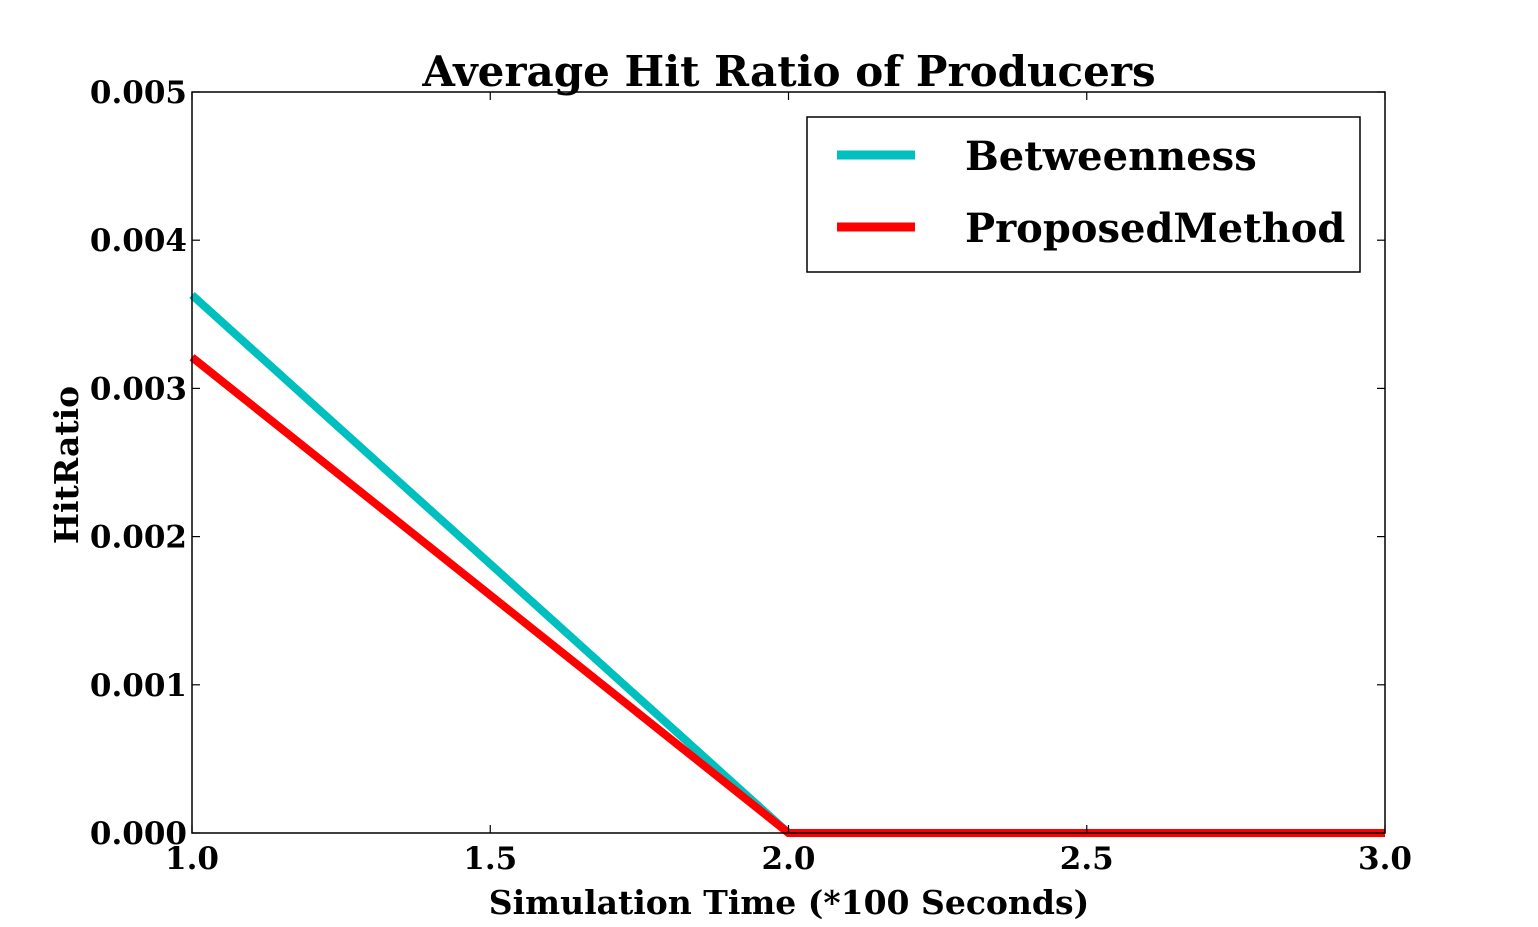 The image size is (1538, 927). I want to click on y-tick-label: 0.003, so click(138, 389).